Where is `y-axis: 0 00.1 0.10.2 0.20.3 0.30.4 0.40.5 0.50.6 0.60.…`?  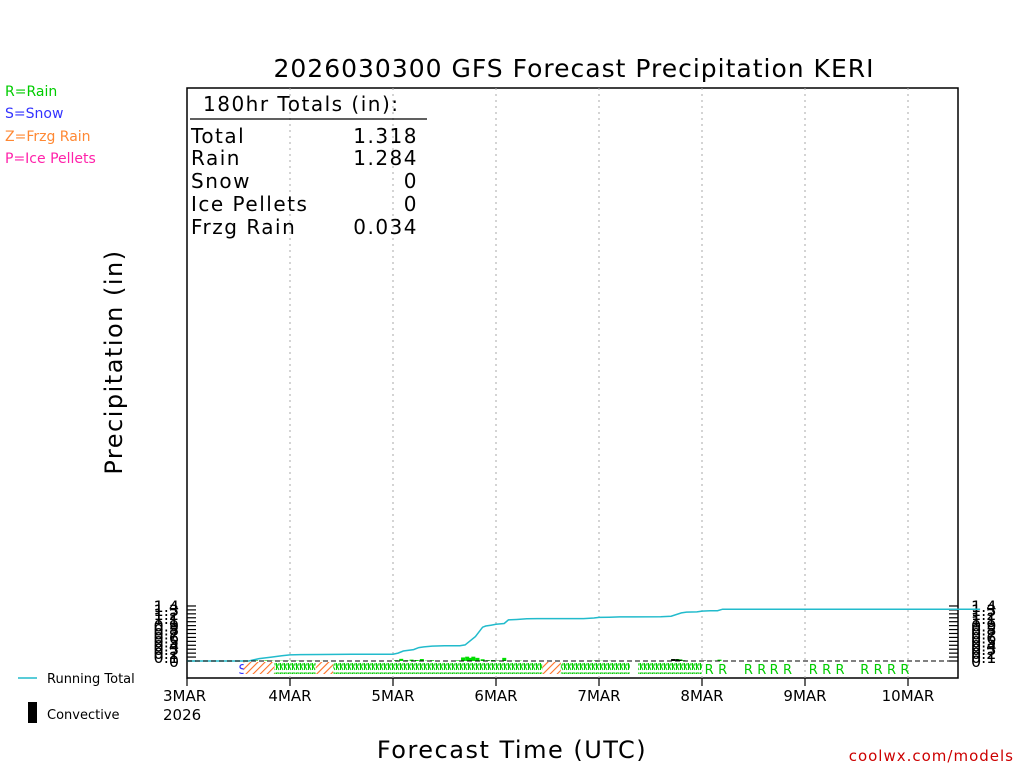
y-axis: 0 00.1 0.10.2 0.20.3 0.30.4 0.40.5 0.50.6 0.60.… is located at coordinates (575, 634).